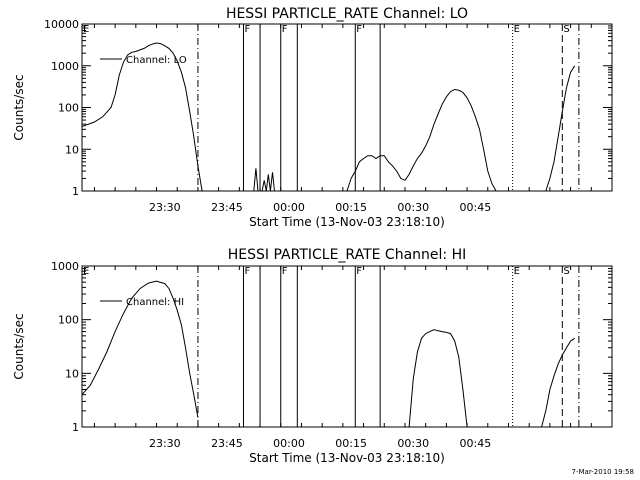 The height and width of the screenshot is (480, 640). I want to click on chart-title: HESSI PARTICLE_RATE Channel: HI, so click(347, 255).